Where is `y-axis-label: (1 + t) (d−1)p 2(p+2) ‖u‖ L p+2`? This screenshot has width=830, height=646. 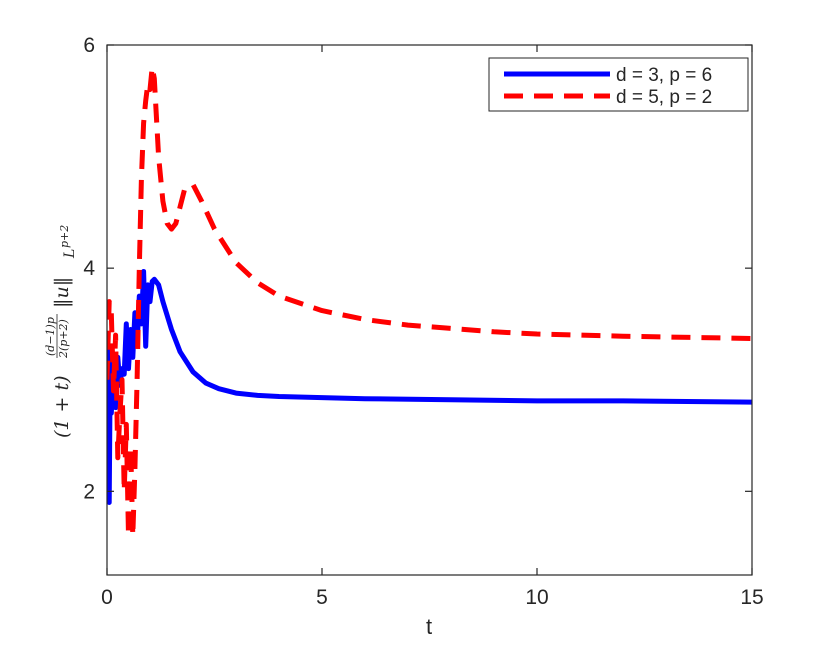
y-axis-label: (1 + t) (d−1)p 2(p+2) ‖u‖ L p+2 is located at coordinates (61, 331).